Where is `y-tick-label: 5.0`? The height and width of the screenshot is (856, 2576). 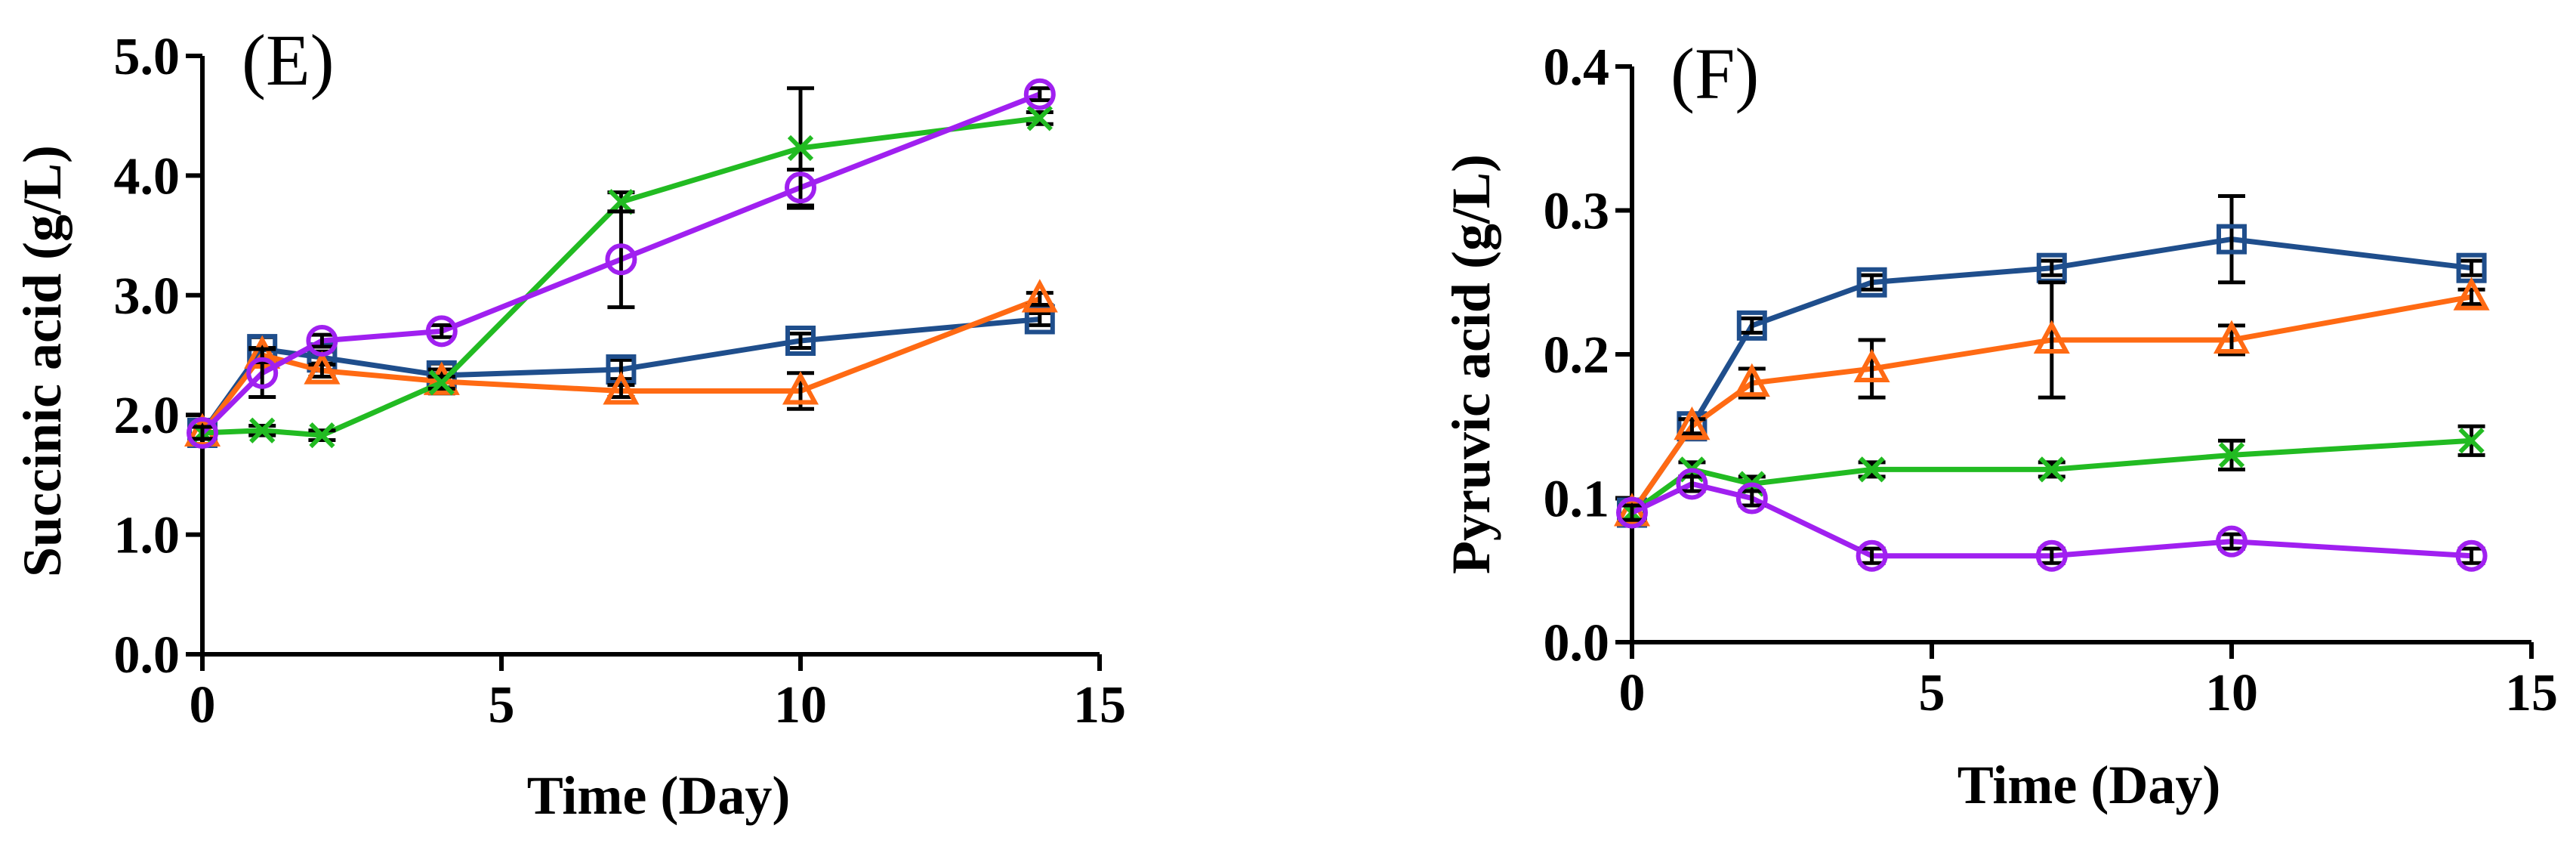 y-tick-label: 5.0 is located at coordinates (147, 57).